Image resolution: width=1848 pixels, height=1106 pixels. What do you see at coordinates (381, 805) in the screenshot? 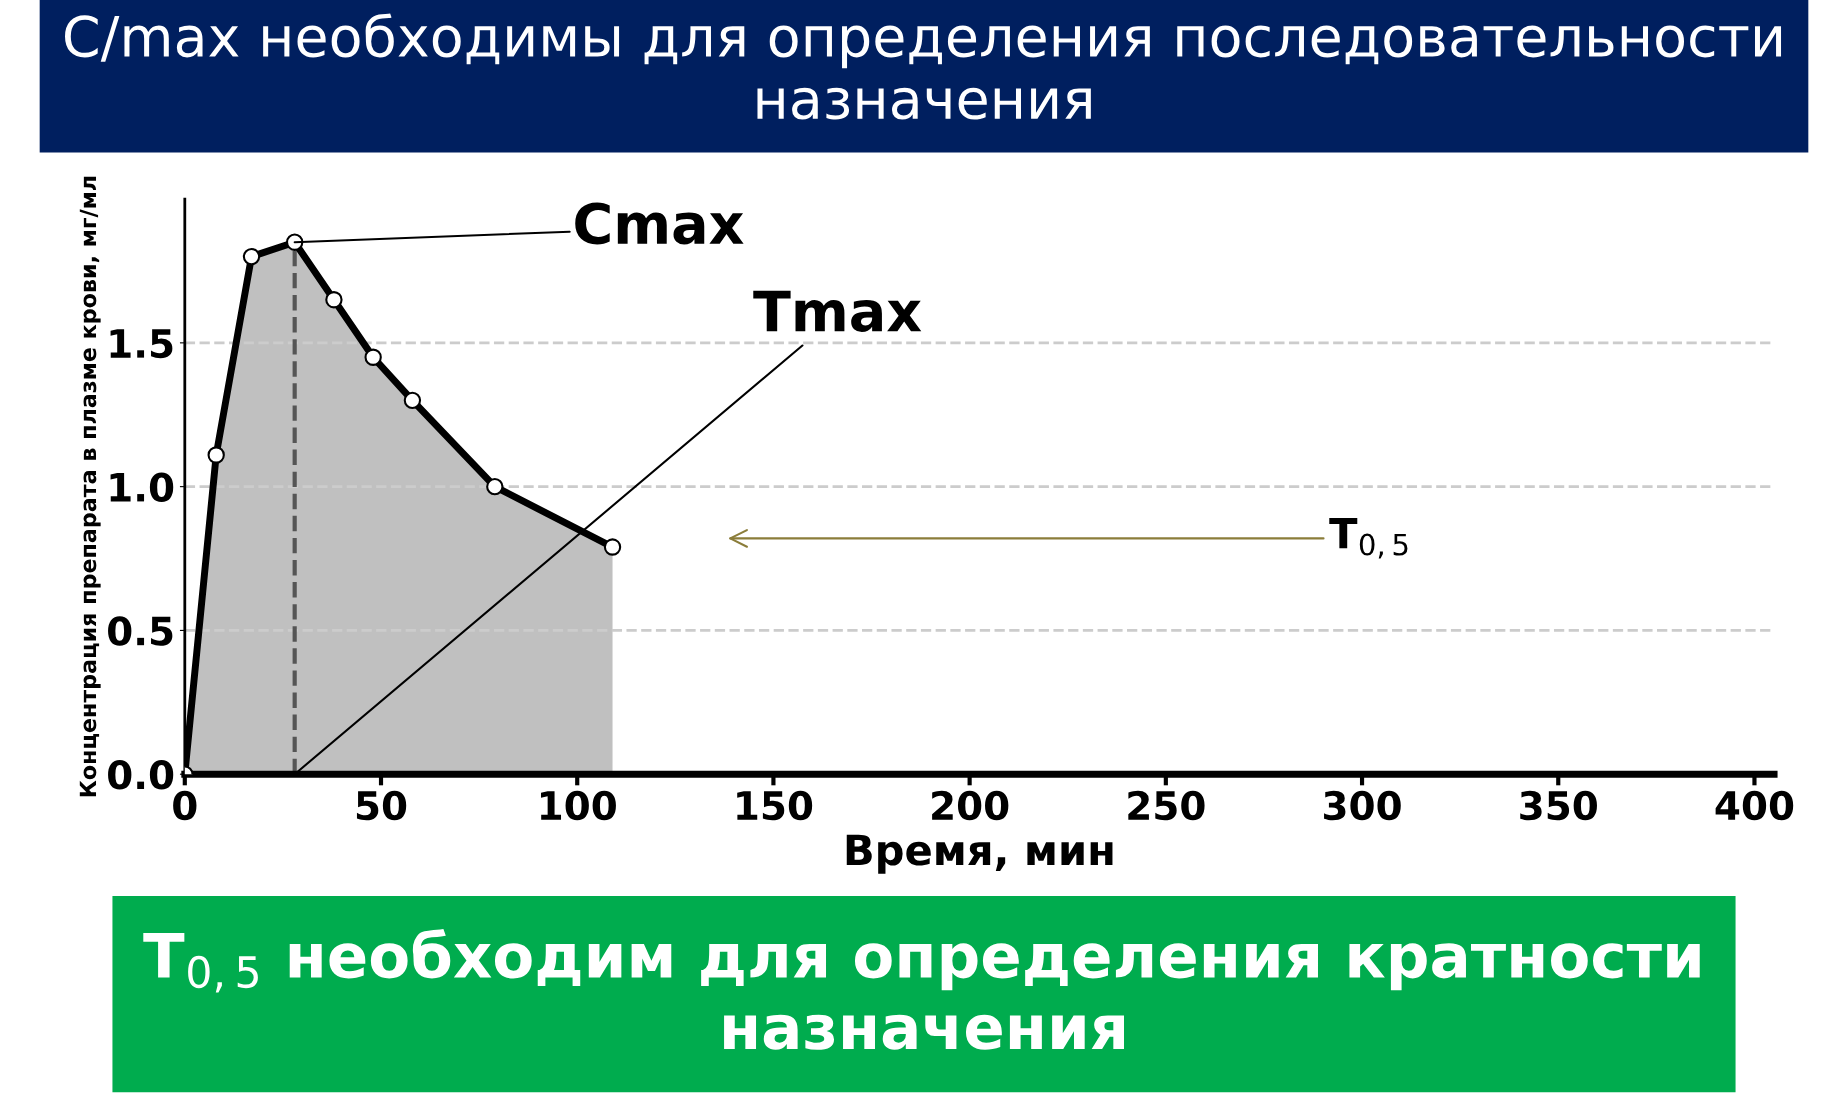
I see `x-tick-label: 50` at bounding box center [381, 805].